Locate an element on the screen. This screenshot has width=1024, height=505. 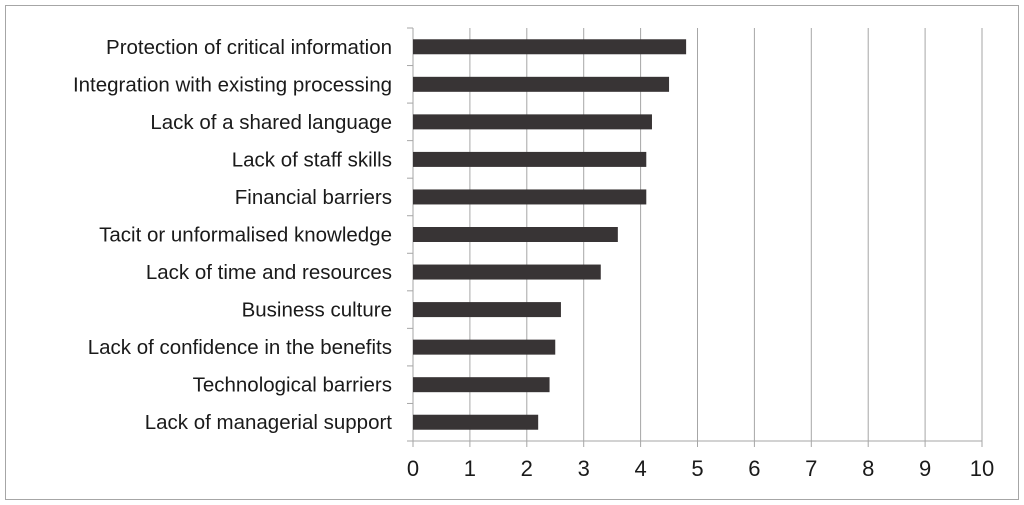
category-label: Lack of confidence in the benefits is located at coordinates (240, 347).